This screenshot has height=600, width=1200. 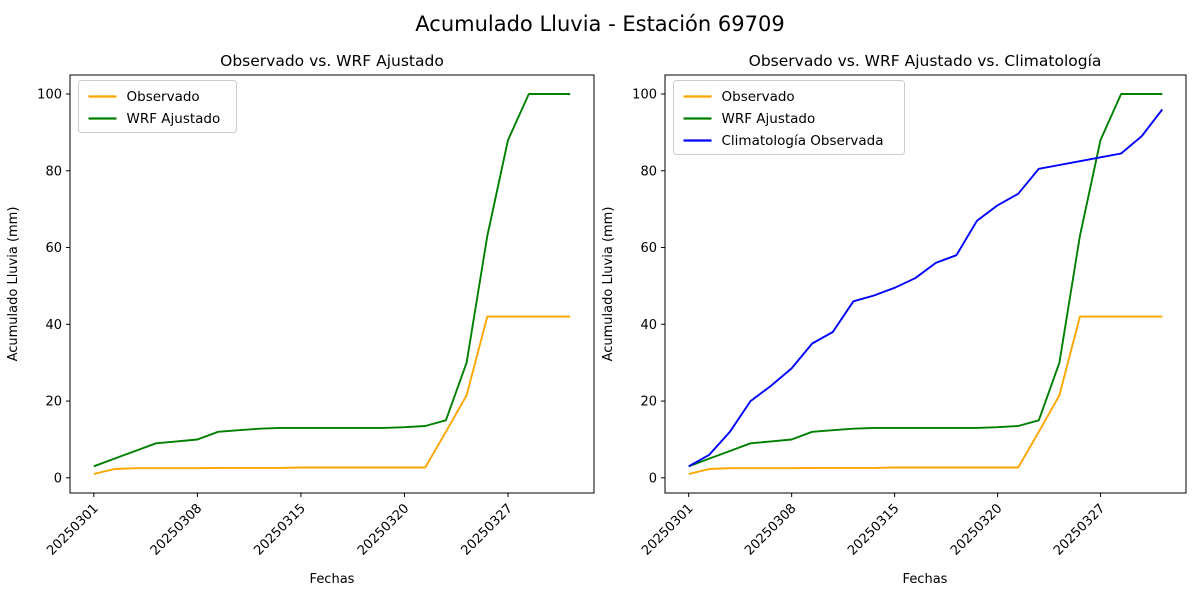 What do you see at coordinates (925, 579) in the screenshot?
I see `right-plot-xlabel: Fechas` at bounding box center [925, 579].